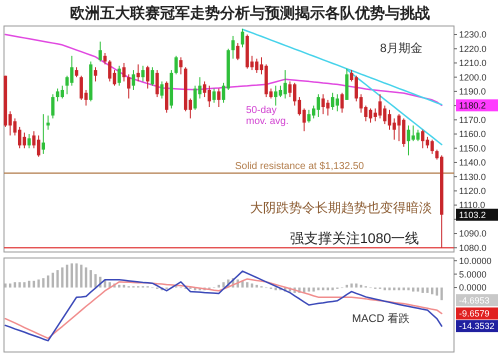  I want to click on y-tick-label: 1190.0, so click(472, 91).